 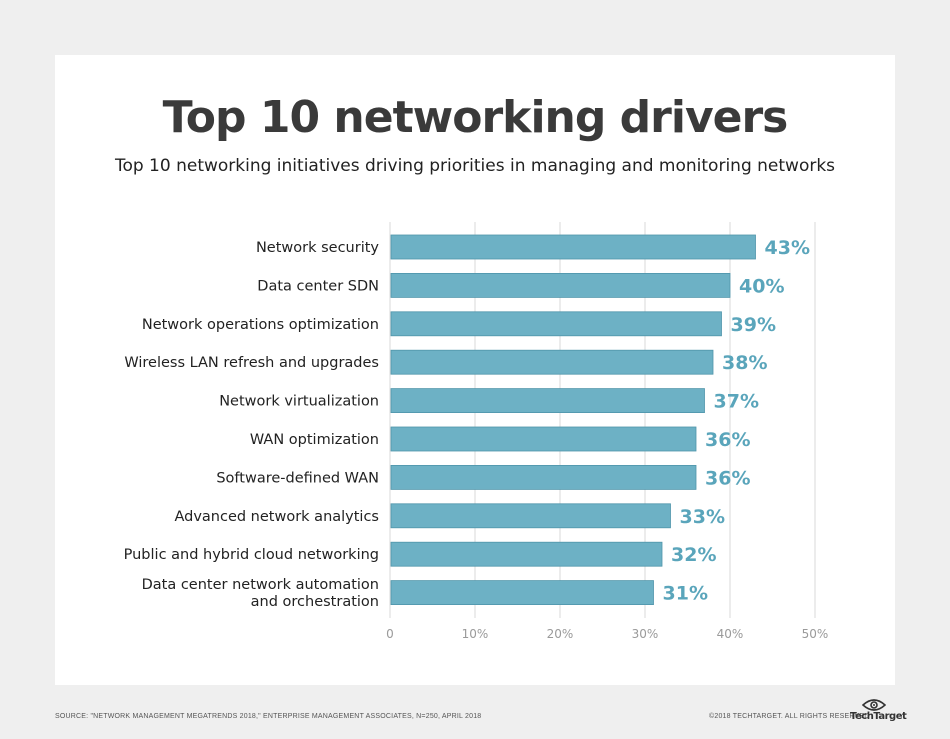 What do you see at coordinates (744, 363) in the screenshot?
I see `data-label: 38%` at bounding box center [744, 363].